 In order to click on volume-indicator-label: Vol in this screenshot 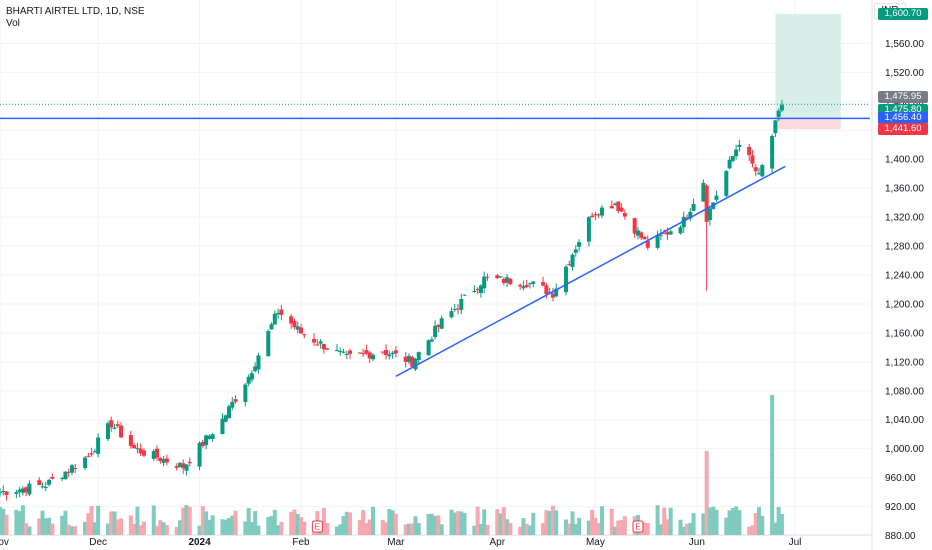, I will do `click(13, 23)`.